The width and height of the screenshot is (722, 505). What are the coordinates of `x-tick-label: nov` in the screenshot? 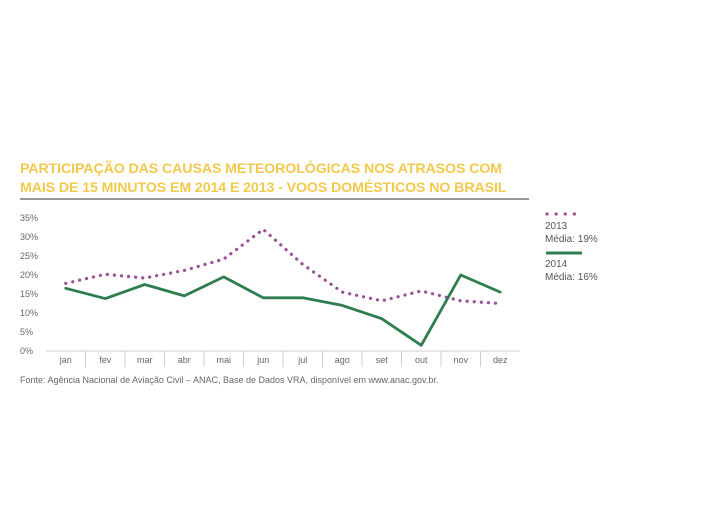 It's located at (460, 360).